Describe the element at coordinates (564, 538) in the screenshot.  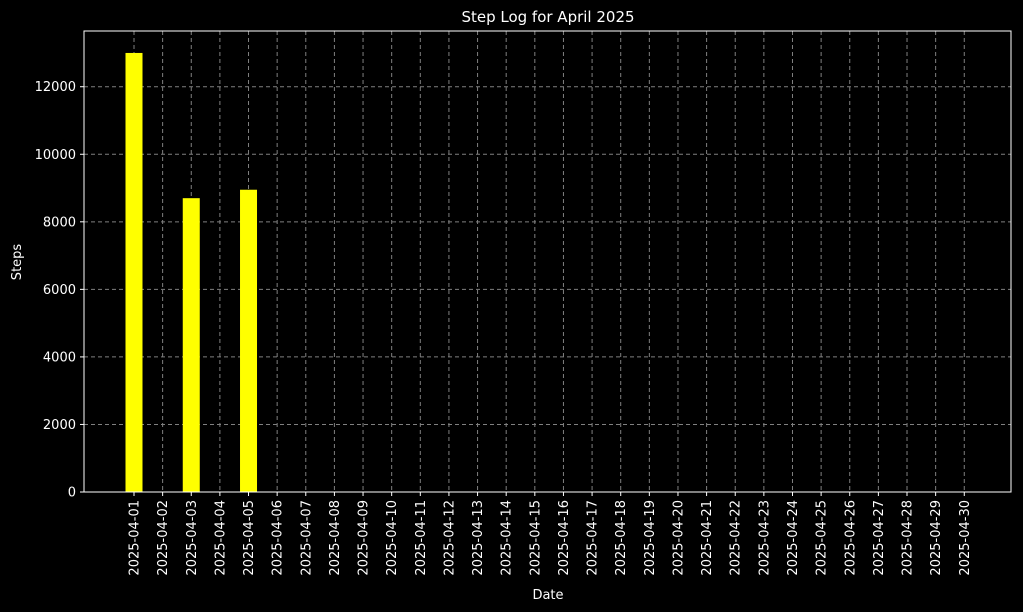
I see `x-tick-label: 2025-04-16` at that location.